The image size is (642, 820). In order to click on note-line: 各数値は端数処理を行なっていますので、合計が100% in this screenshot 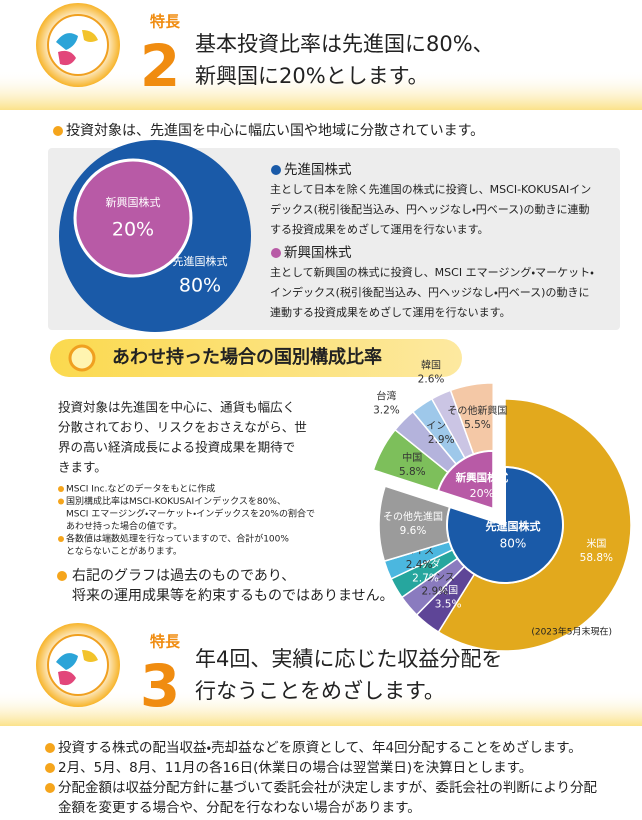, I will do `click(177, 539)`.